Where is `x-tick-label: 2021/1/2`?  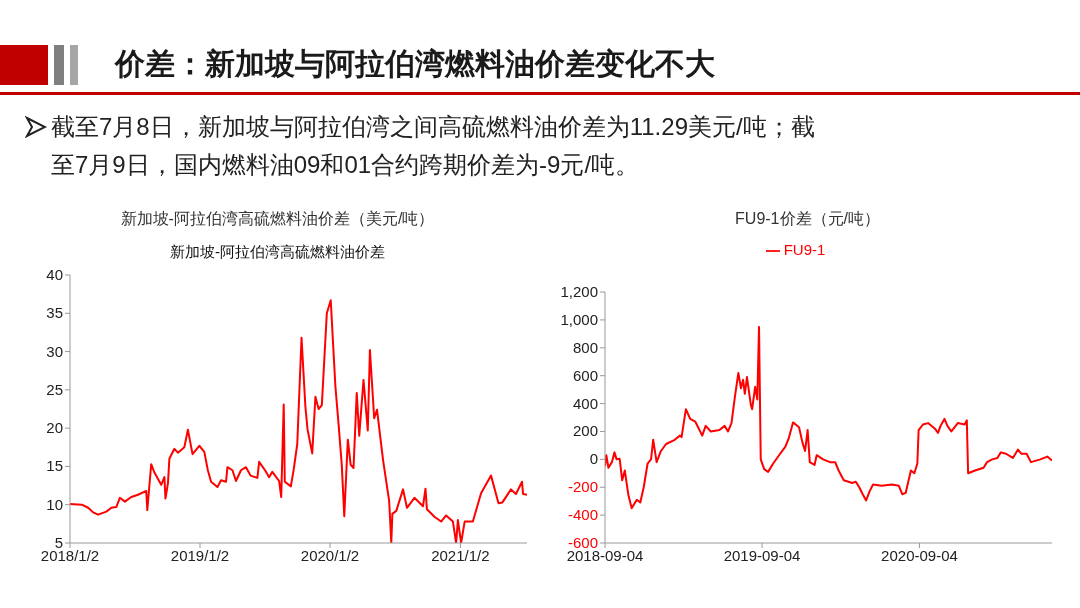
x-tick-label: 2021/1/2 is located at coordinates (460, 555).